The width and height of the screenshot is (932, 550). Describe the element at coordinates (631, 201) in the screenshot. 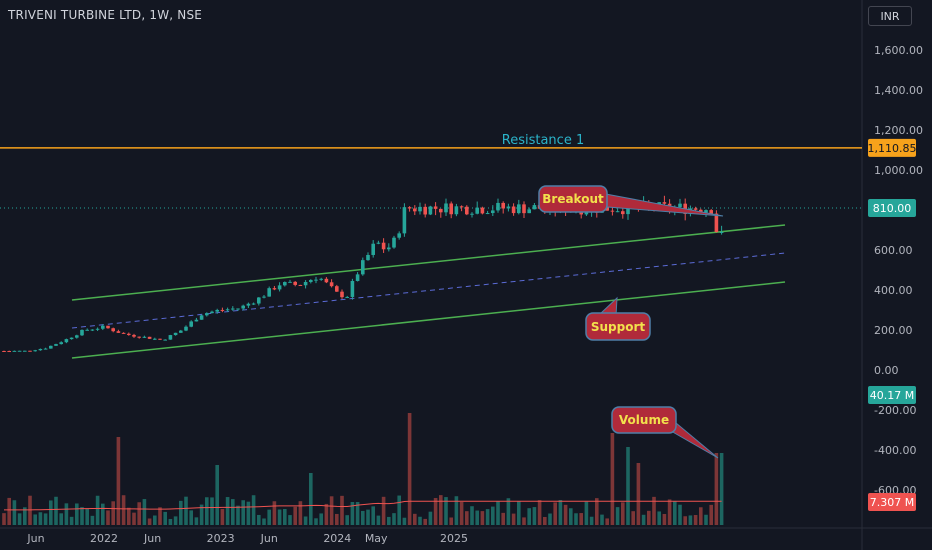

I see `breakout-callout: Breakout` at that location.